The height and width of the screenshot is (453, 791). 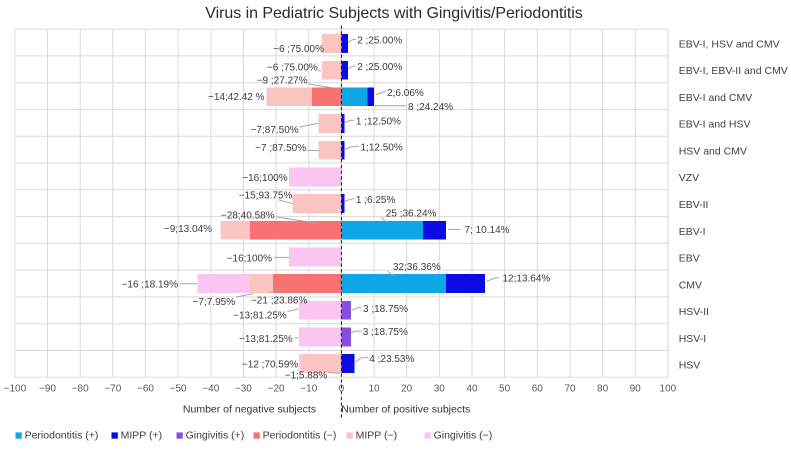 I want to click on svg-text: 80, so click(x=603, y=389).